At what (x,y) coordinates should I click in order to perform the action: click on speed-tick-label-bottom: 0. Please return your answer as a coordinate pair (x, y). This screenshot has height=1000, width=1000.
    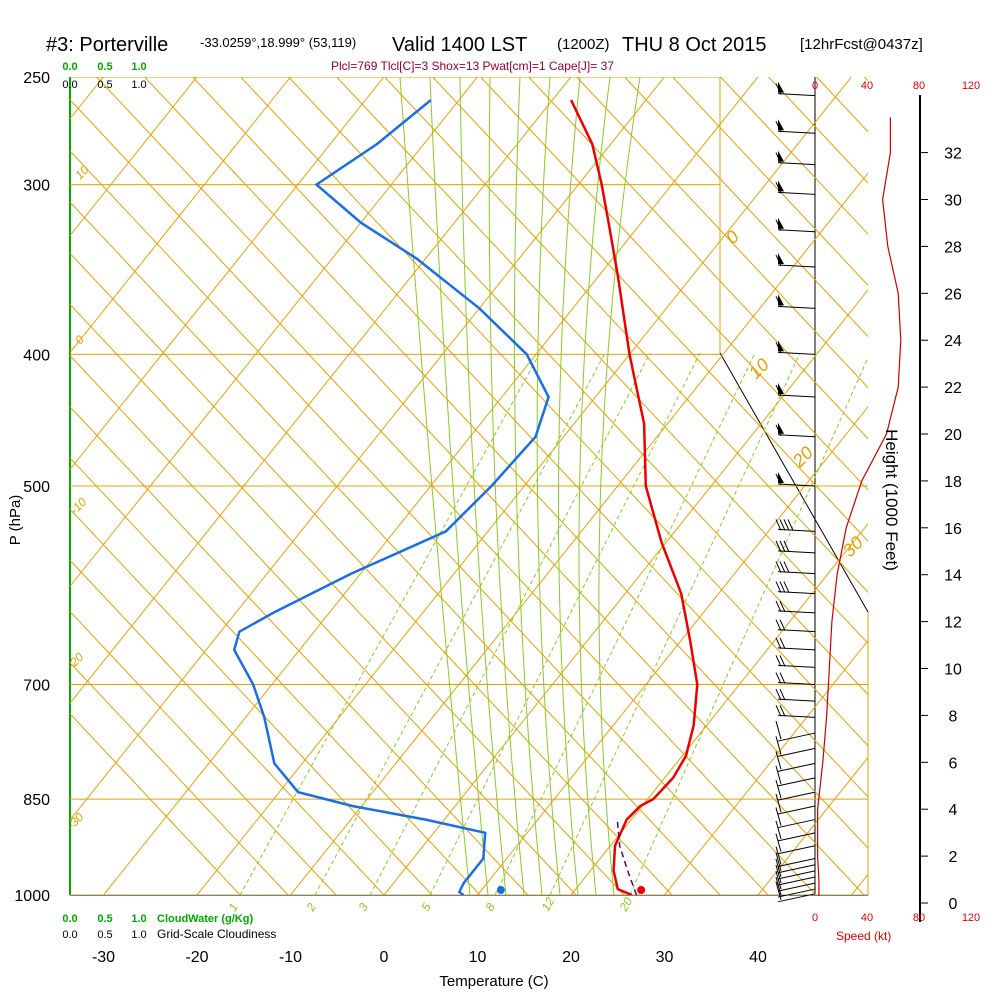
    Looking at the image, I should click on (815, 918).